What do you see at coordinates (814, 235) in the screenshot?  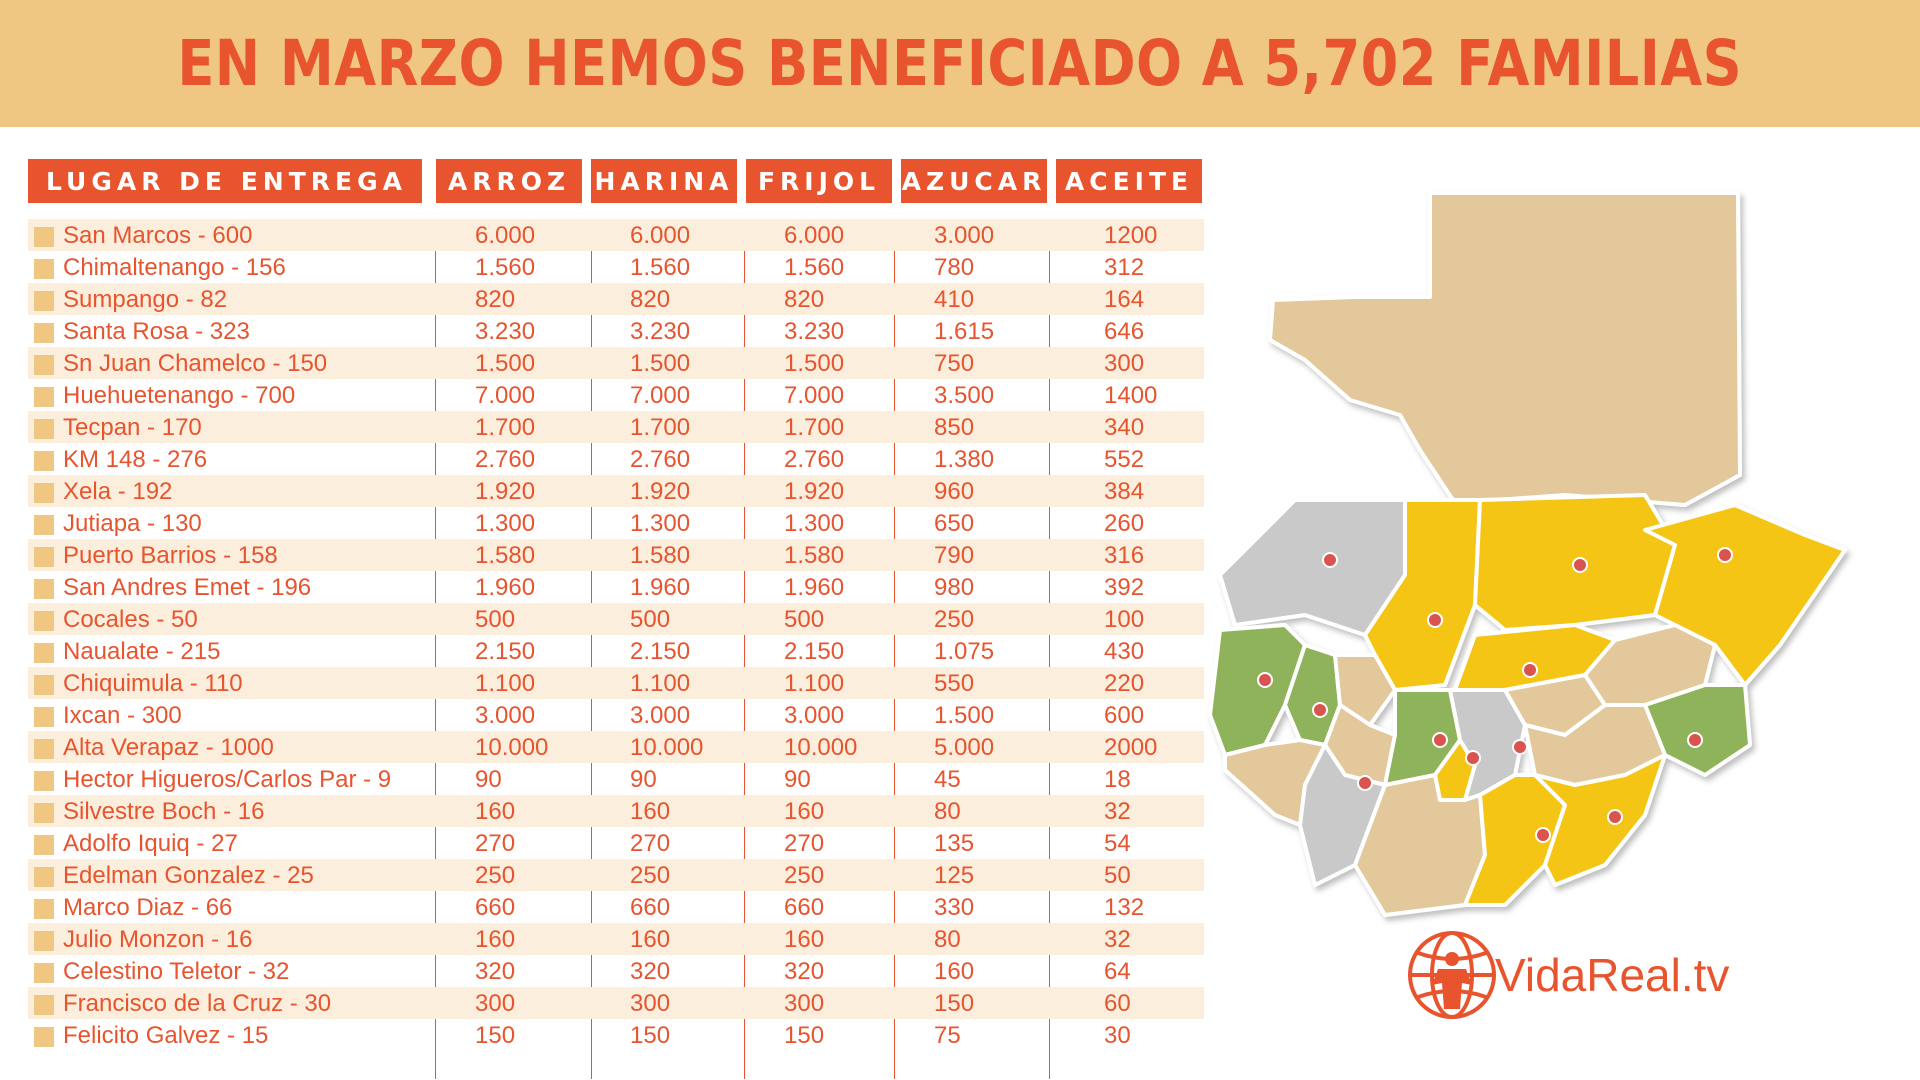 I see `cell-frijol: 6.000` at bounding box center [814, 235].